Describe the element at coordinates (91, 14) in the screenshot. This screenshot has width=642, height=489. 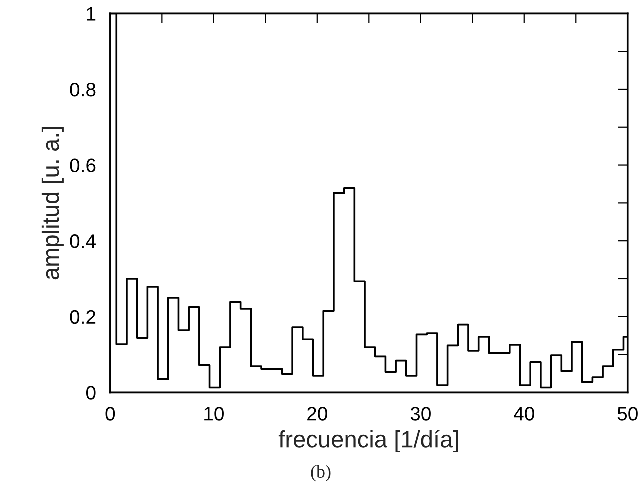
I see `y-tick-label: 1` at that location.